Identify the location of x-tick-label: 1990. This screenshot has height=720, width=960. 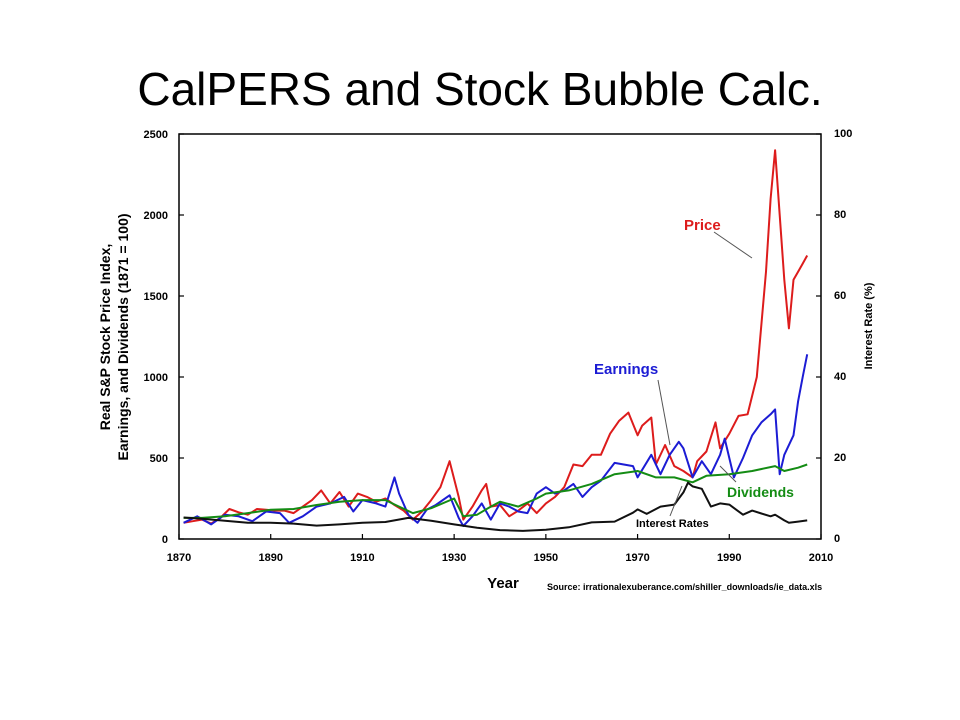
(729, 558).